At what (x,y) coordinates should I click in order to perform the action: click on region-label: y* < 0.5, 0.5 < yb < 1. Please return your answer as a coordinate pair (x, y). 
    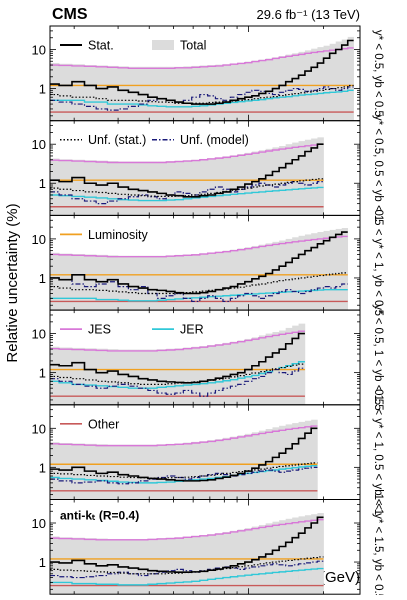
    Looking at the image, I should click on (378, 168).